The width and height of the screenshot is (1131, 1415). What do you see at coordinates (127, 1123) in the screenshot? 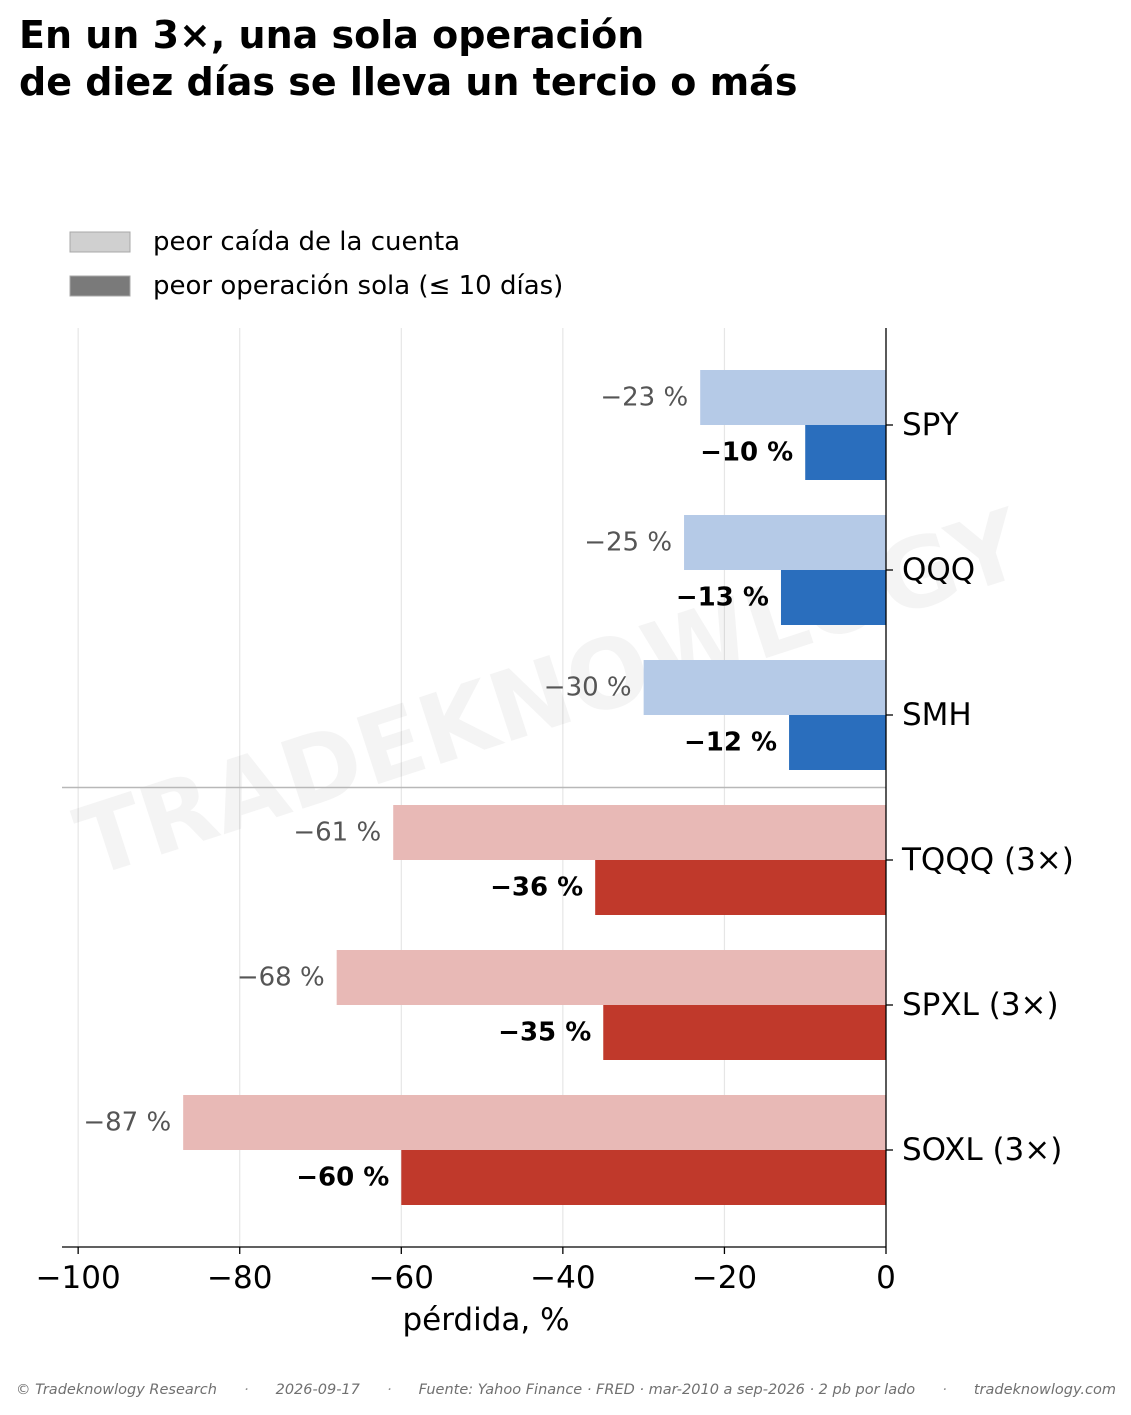
I see `data-label-drawdown: −87 %` at bounding box center [127, 1123].